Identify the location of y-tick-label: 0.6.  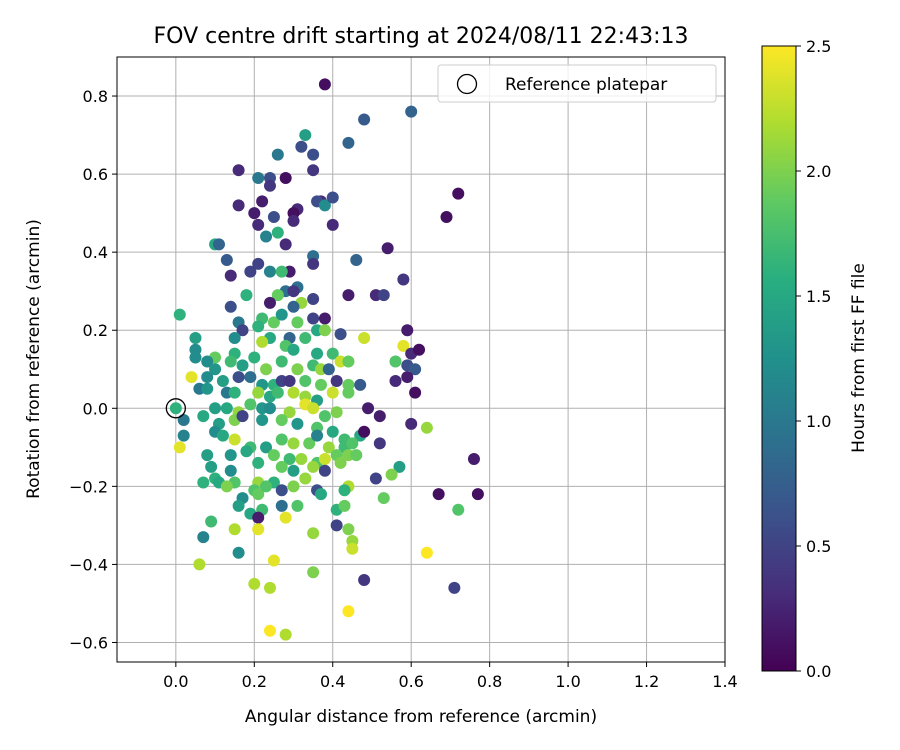
(95, 174).